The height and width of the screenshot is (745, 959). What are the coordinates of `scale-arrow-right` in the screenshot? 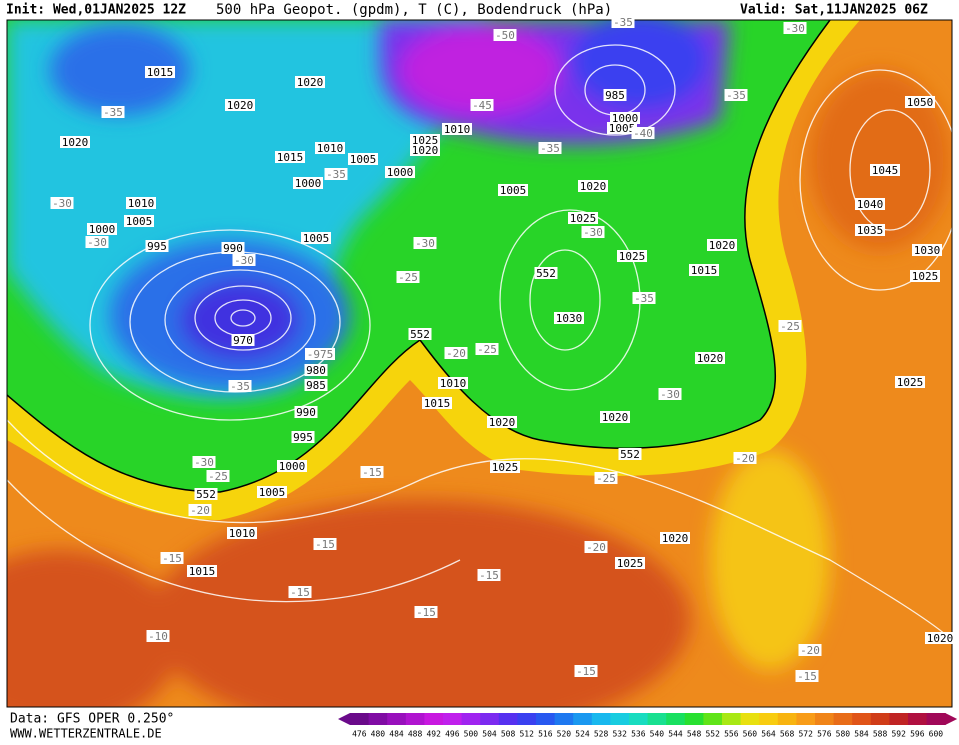 It's located at (951, 719).